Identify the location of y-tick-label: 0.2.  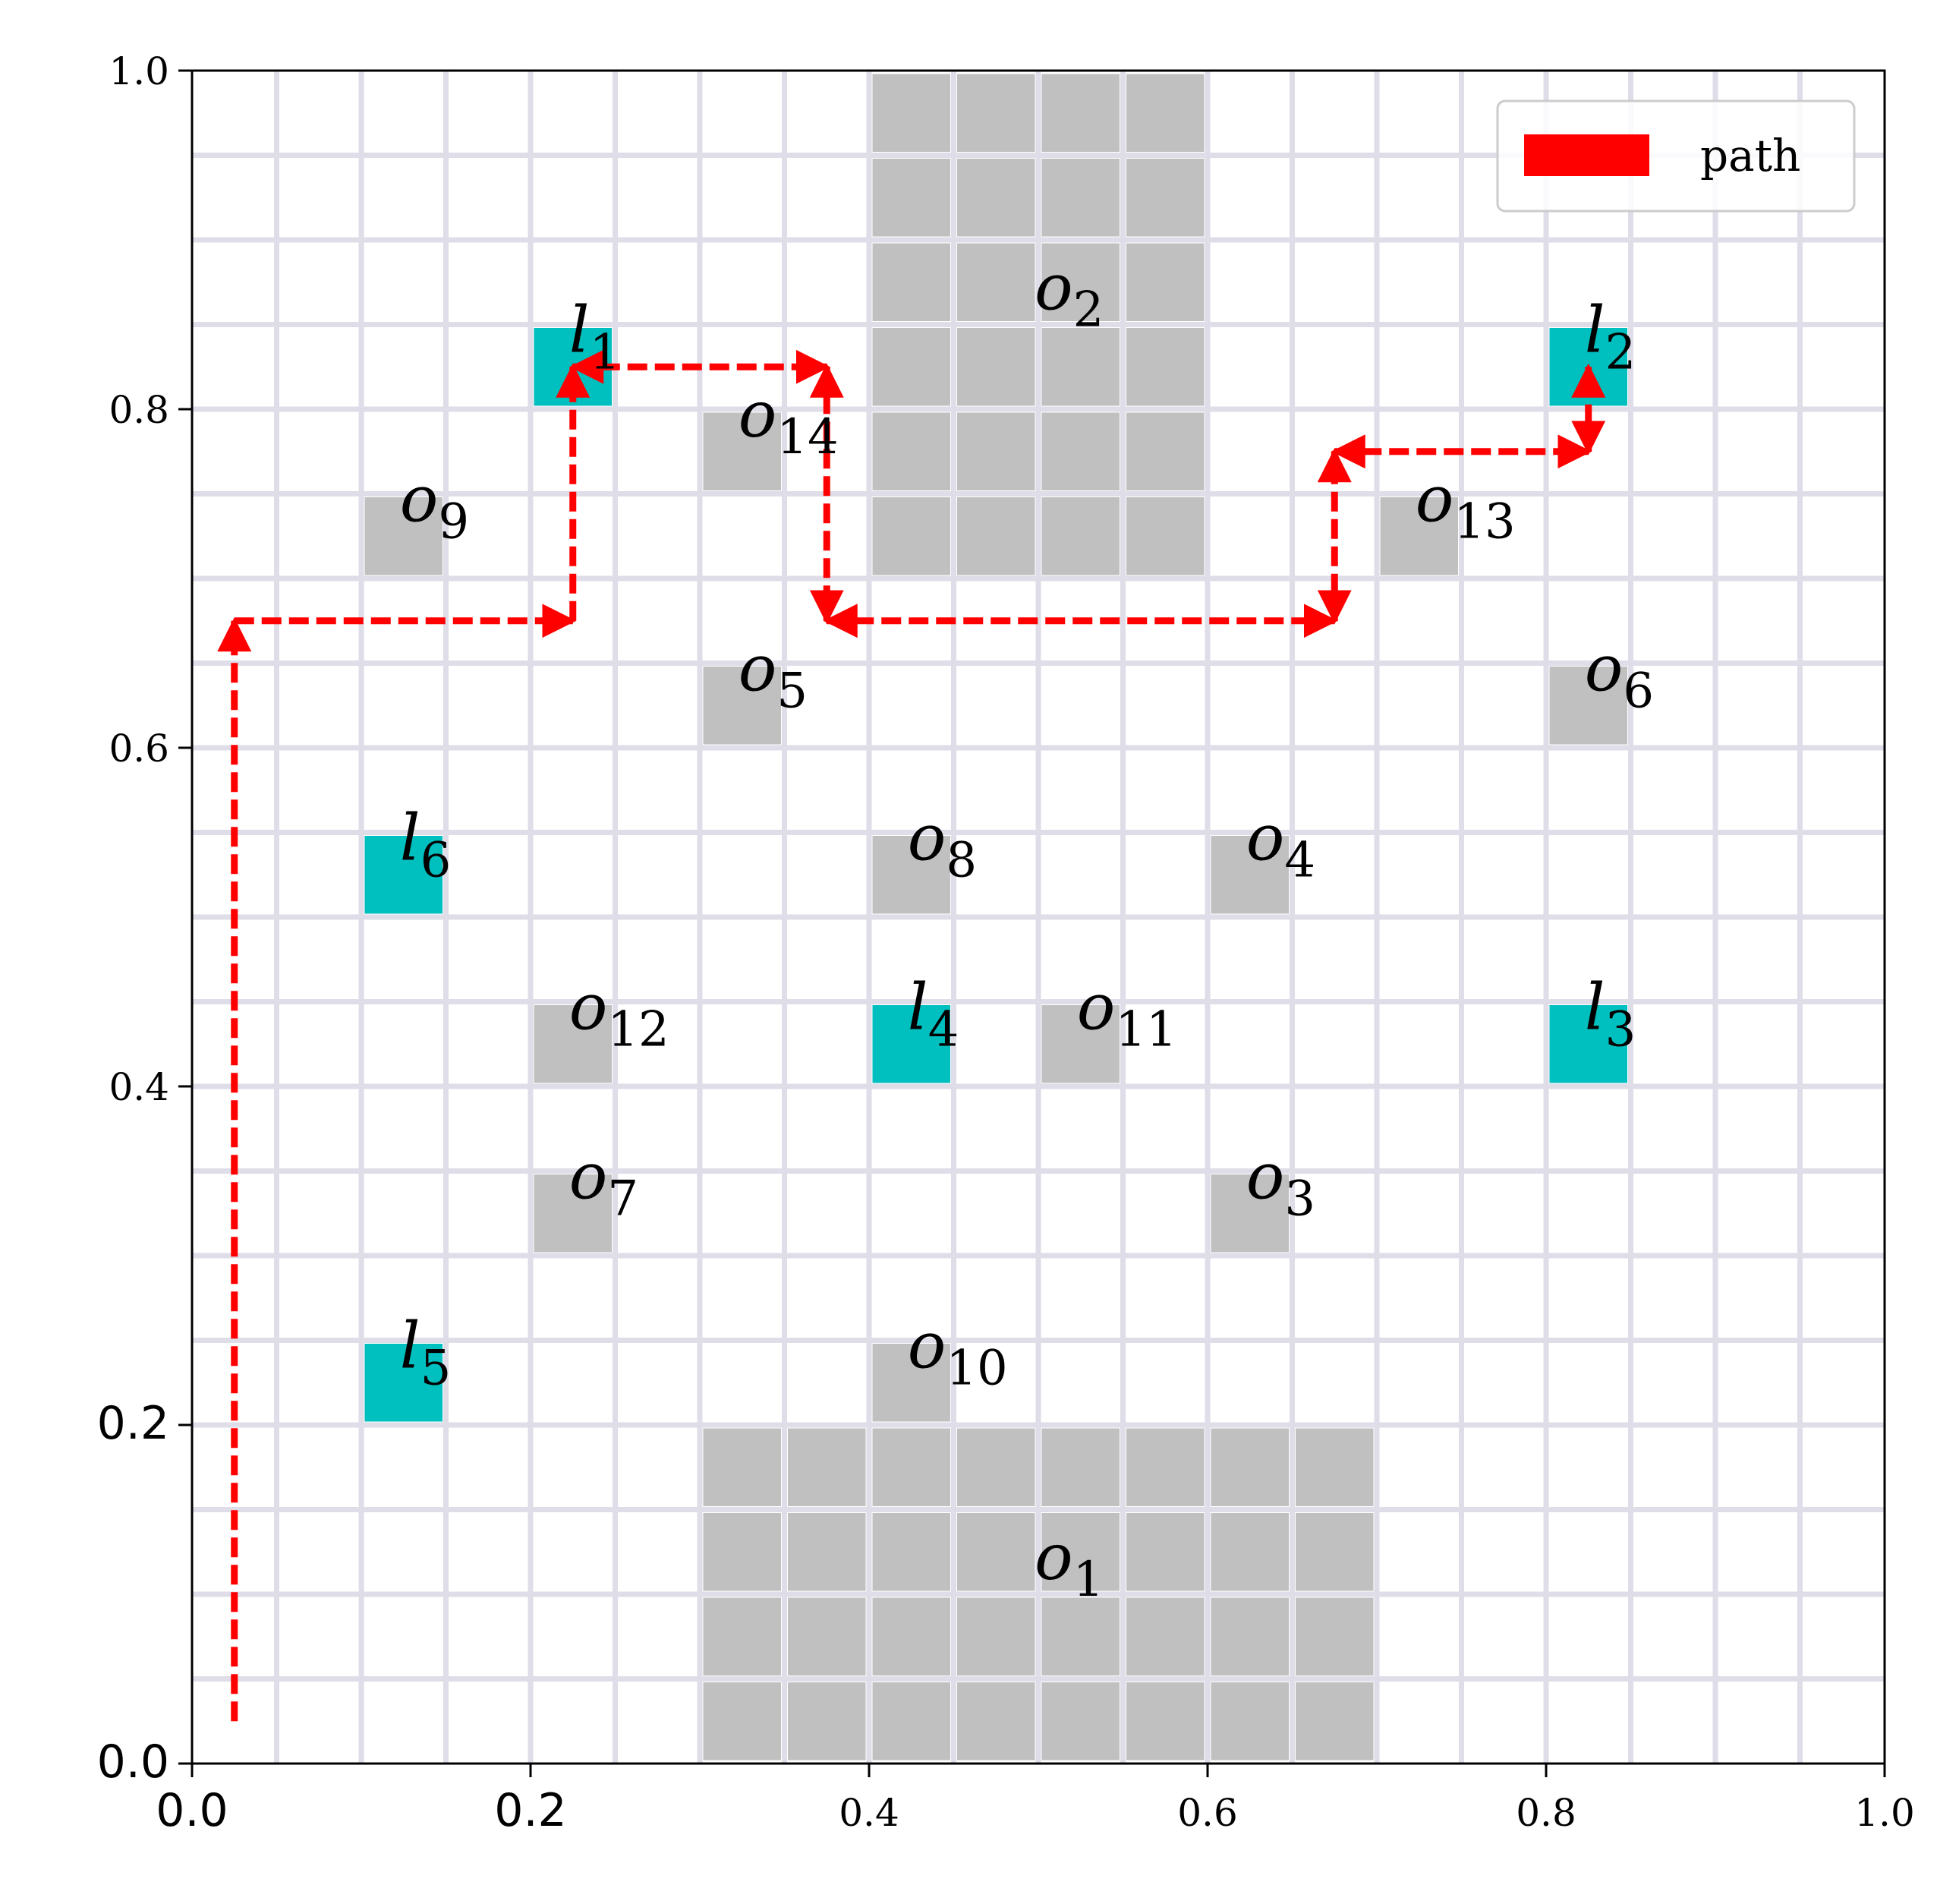
(133, 1423).